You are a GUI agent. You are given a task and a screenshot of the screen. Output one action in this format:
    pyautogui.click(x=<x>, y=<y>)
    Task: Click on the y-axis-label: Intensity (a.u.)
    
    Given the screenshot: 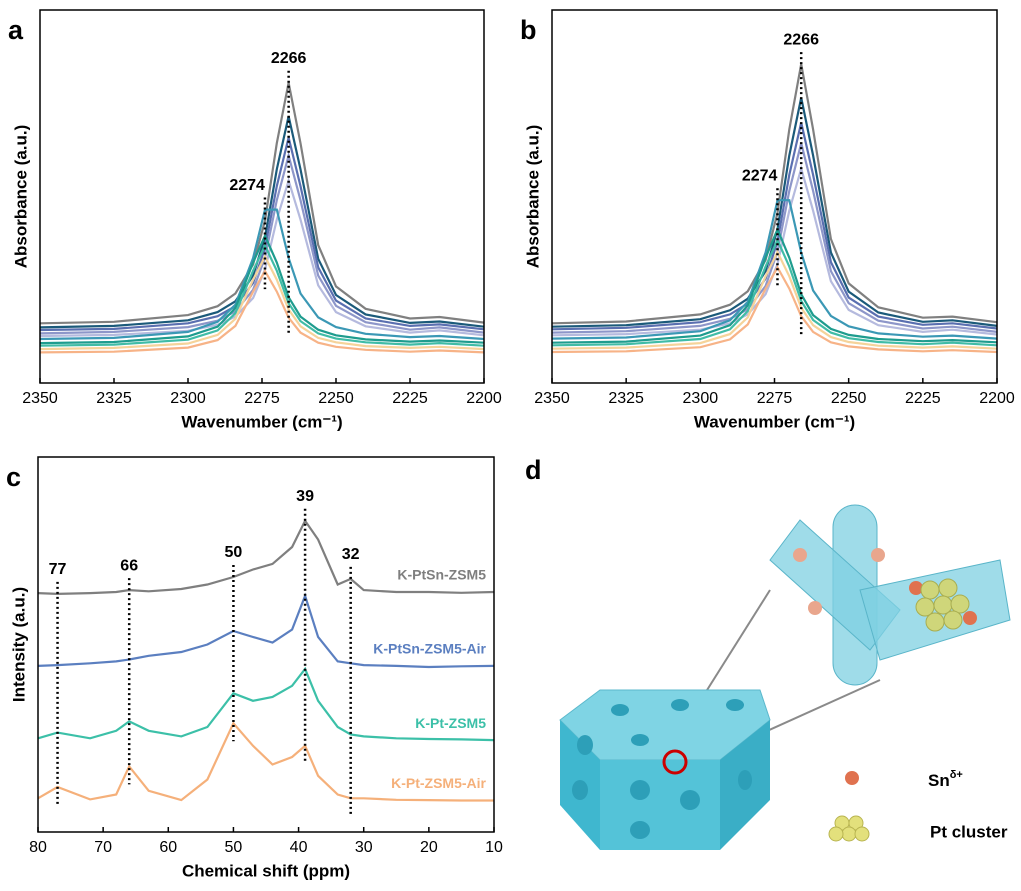 What is the action you would take?
    pyautogui.click(x=18, y=644)
    